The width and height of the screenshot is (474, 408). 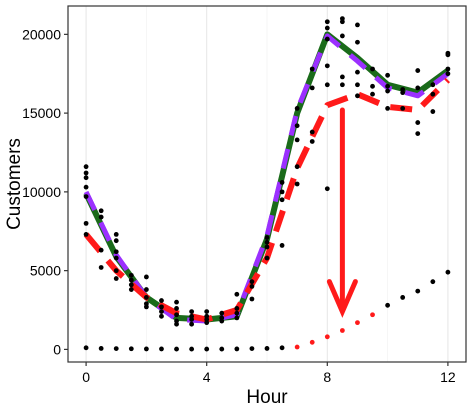 I want to click on x-axis: 0 4 8 12, so click(x=269, y=373).